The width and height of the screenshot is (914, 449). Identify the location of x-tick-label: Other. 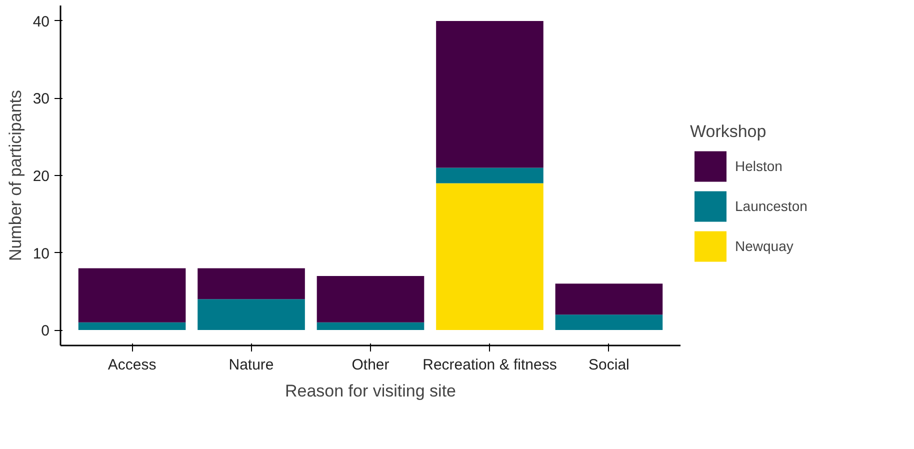
(371, 365).